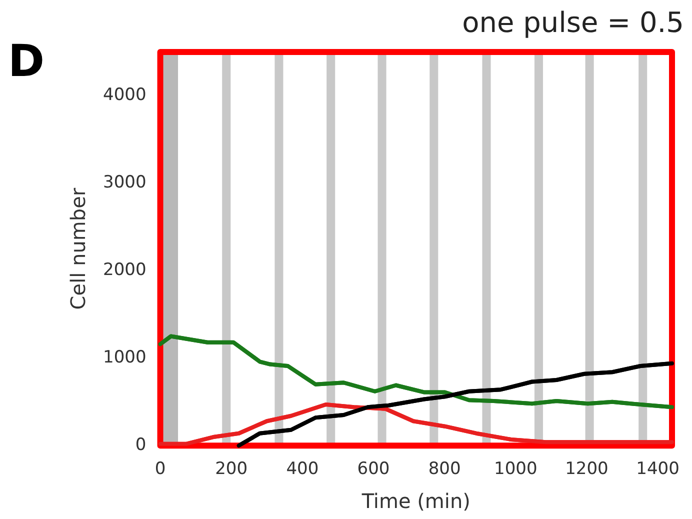 This screenshot has height=519, width=692. What do you see at coordinates (586, 469) in the screenshot?
I see `x-tick-label: 1200` at bounding box center [586, 469].